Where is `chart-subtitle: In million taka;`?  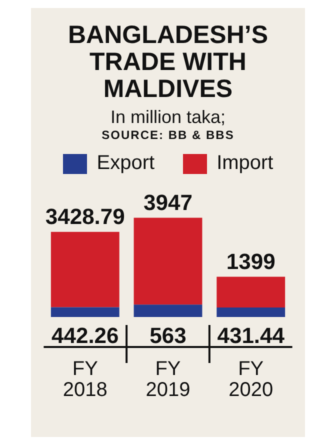 chart-subtitle: In million taka; is located at coordinates (168, 117).